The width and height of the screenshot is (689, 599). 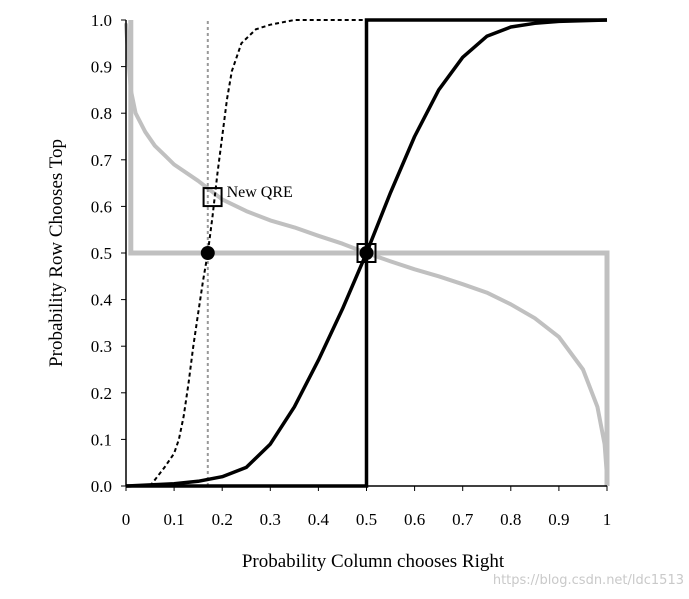 What do you see at coordinates (588, 580) in the screenshot?
I see `watermark-text: https://blog.csdn.net/ldc1513` at bounding box center [588, 580].